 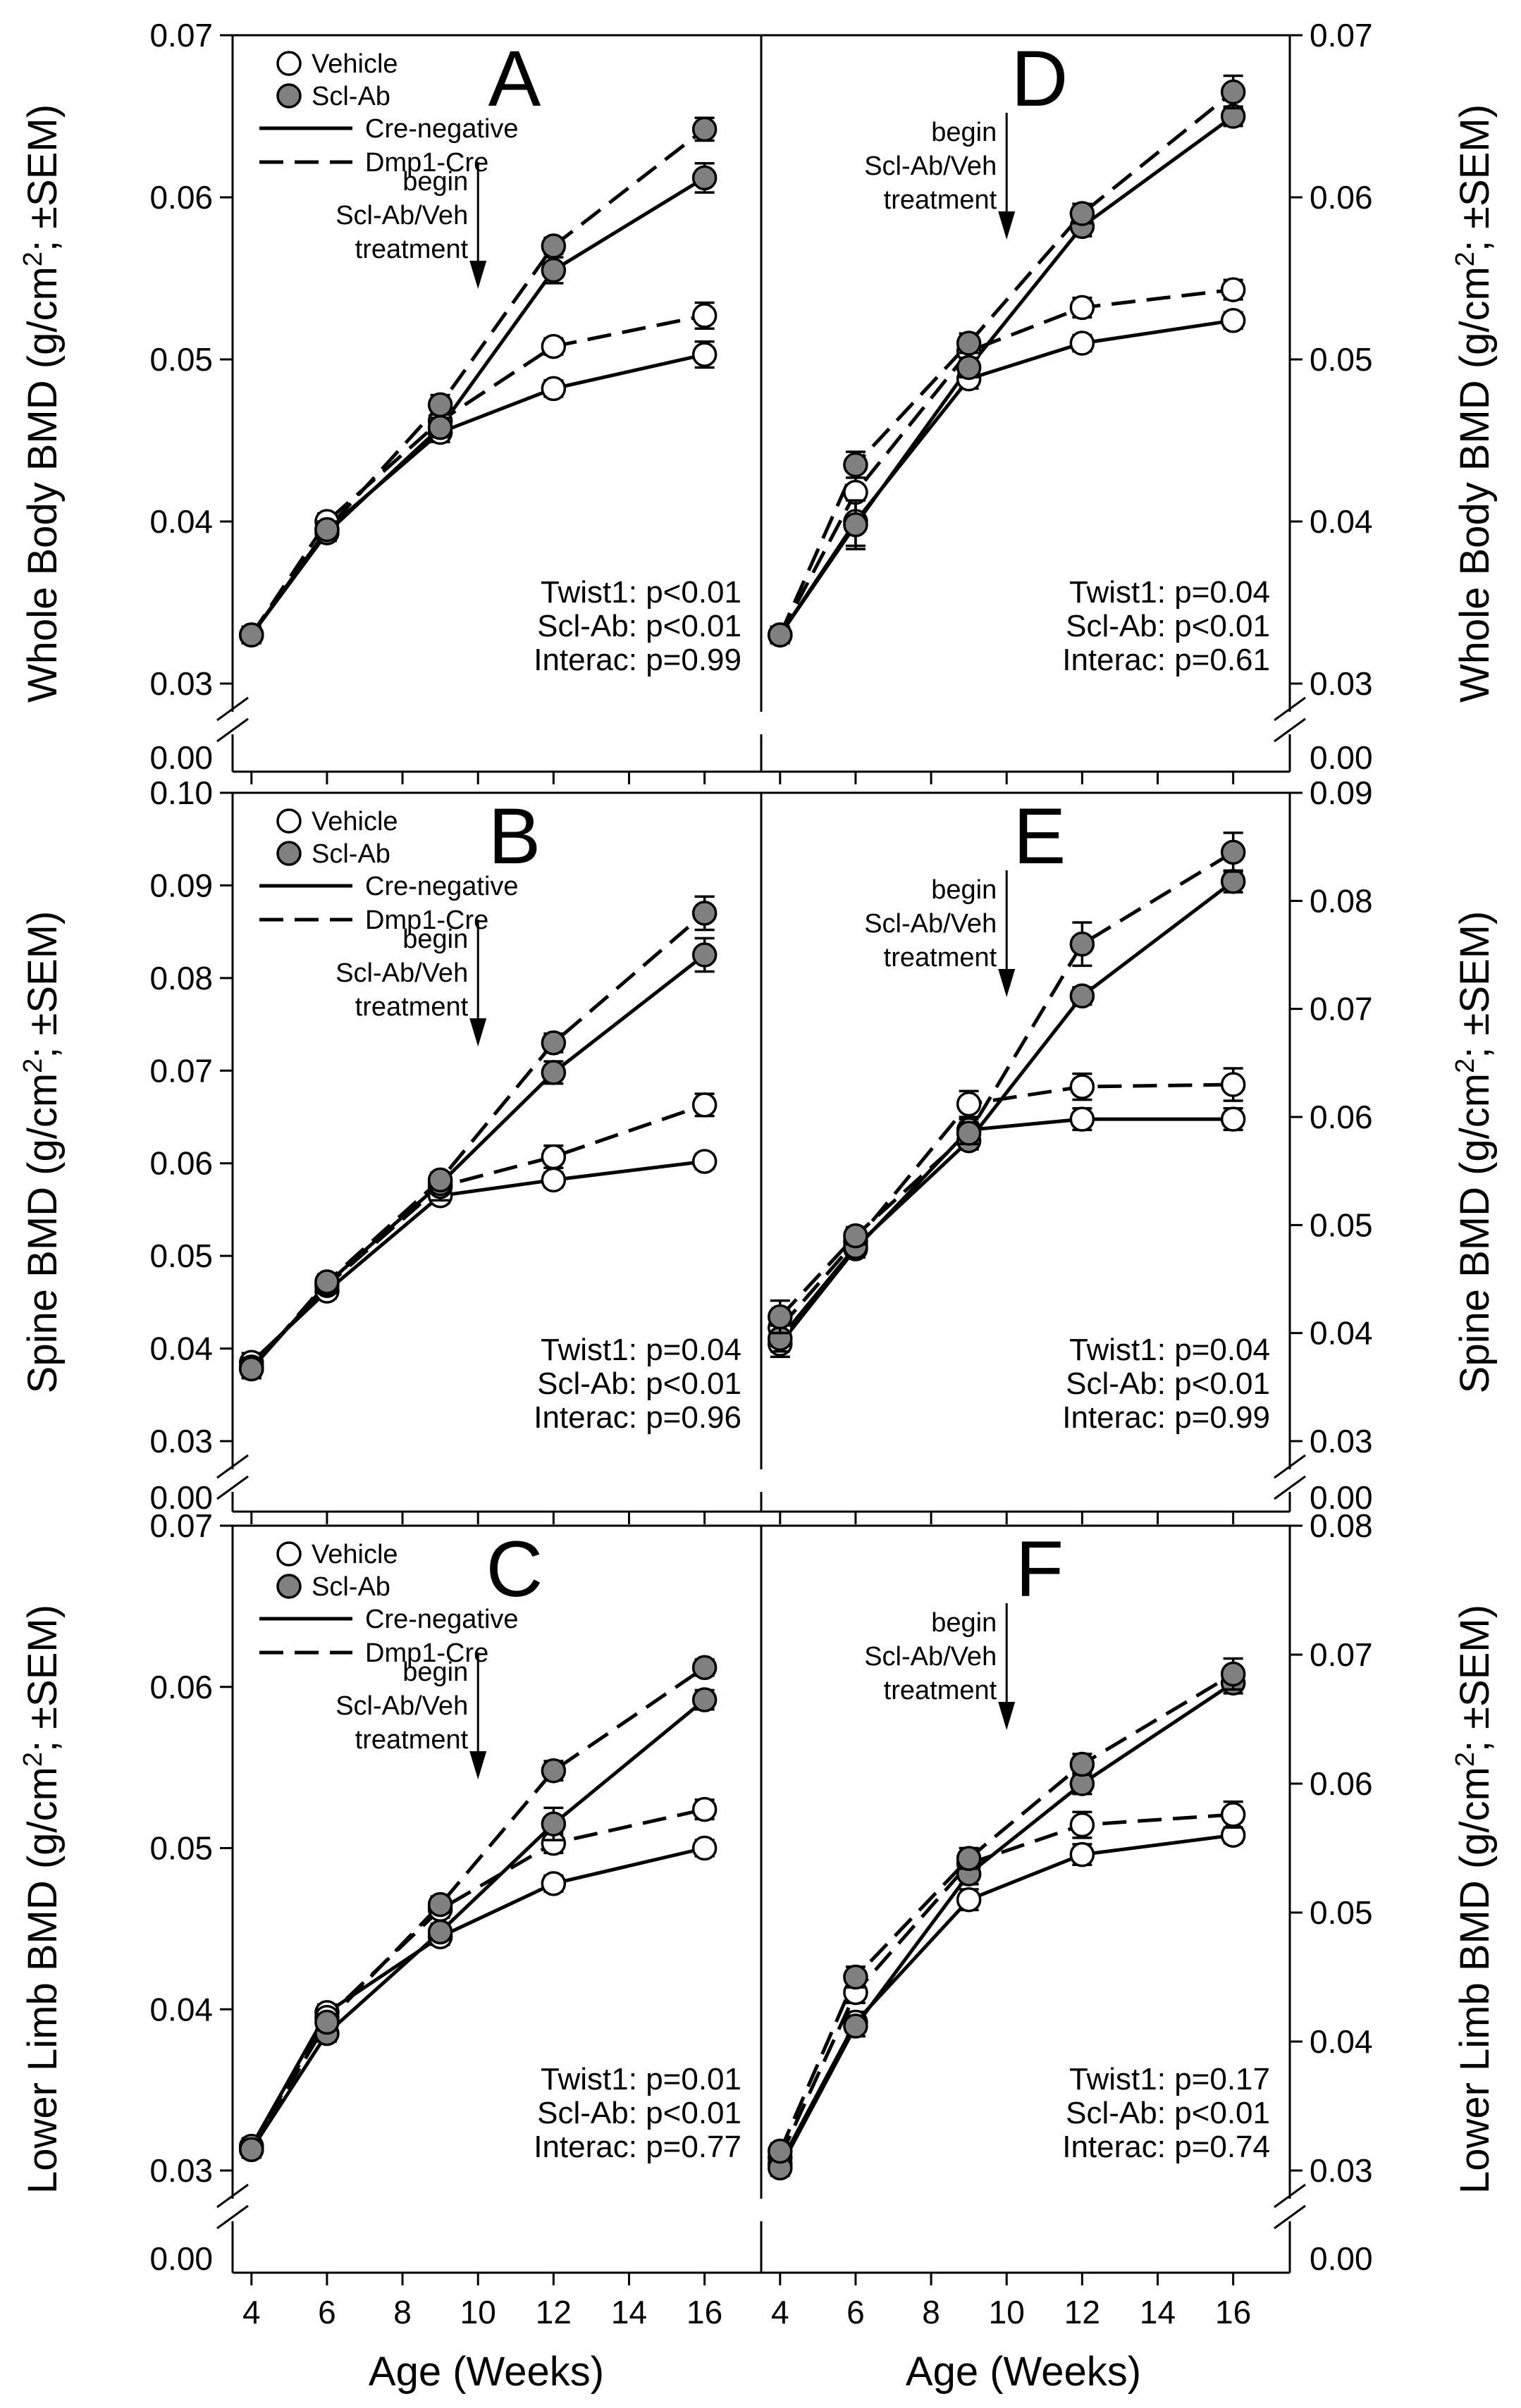 I want to click on legend-label-sclab: Scl-Ab, so click(x=351, y=854).